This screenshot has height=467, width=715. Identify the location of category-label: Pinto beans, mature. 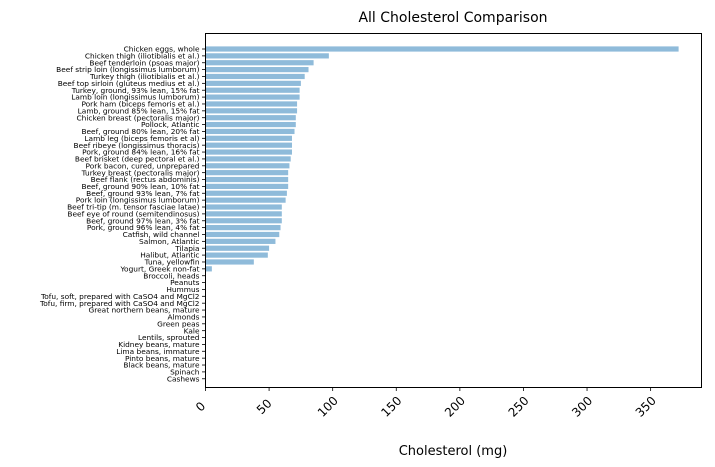
(162, 358).